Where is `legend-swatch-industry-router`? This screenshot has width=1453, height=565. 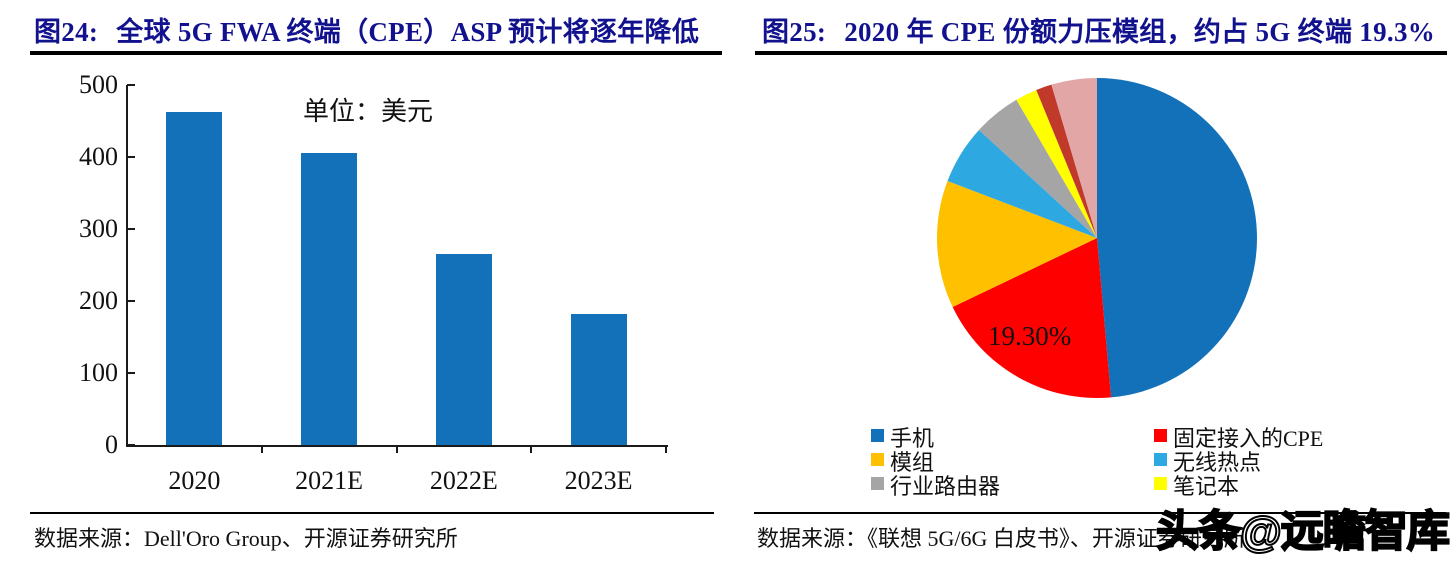 legend-swatch-industry-router is located at coordinates (877, 483).